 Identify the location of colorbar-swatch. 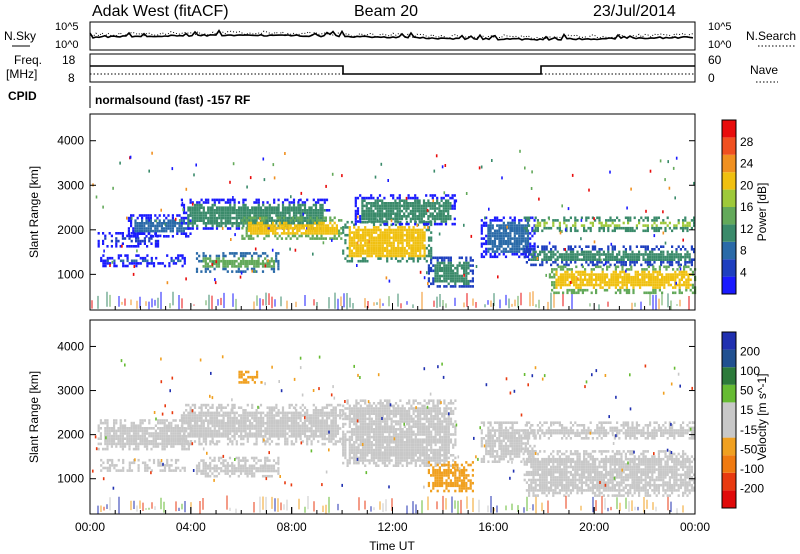
(729, 129).